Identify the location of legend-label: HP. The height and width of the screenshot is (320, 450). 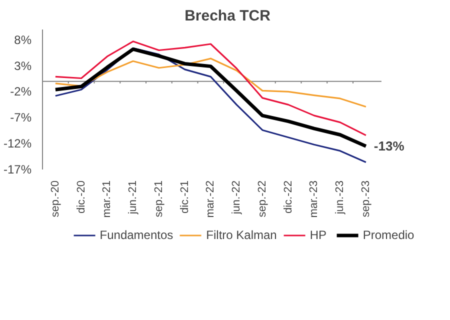
(319, 235).